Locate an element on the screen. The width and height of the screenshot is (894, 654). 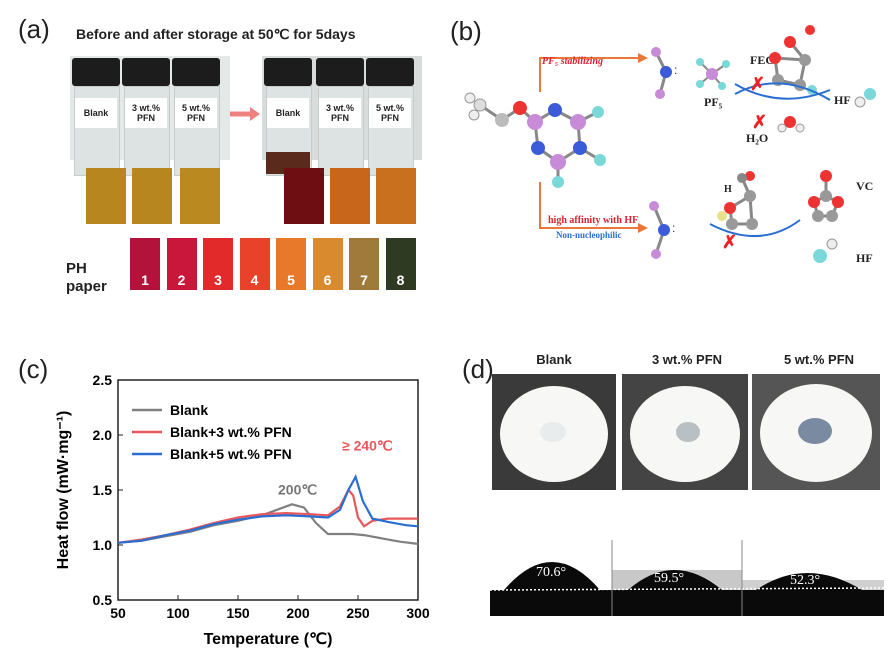
x-tick-label: 50 is located at coordinates (118, 613).